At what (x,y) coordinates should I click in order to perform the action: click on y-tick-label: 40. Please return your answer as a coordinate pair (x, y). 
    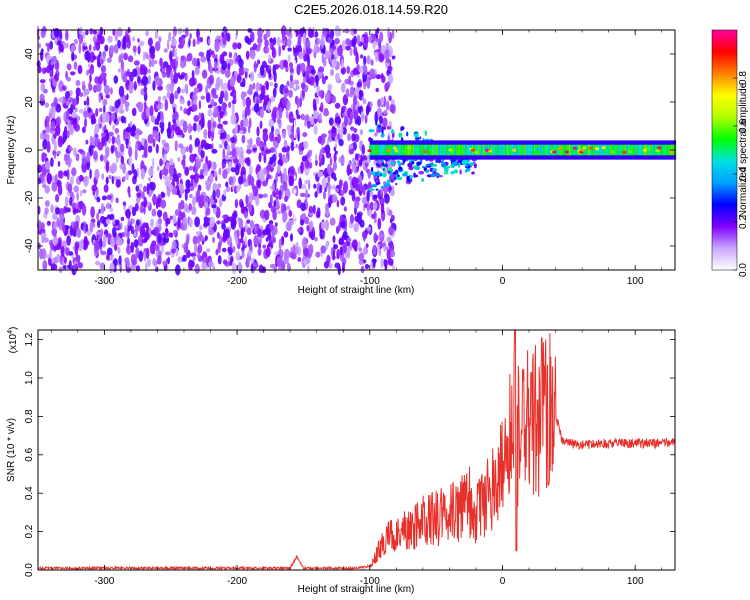
    Looking at the image, I should click on (29, 54).